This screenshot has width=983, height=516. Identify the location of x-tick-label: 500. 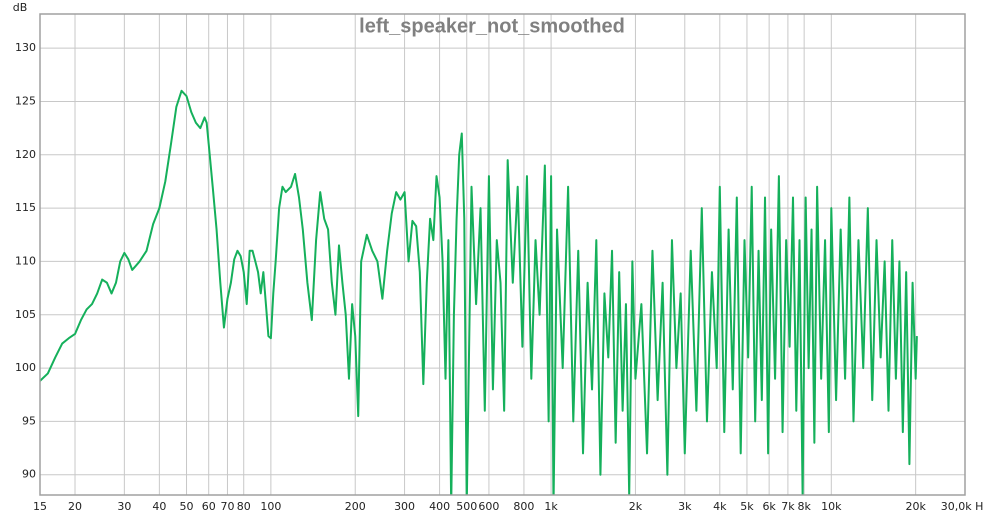
(466, 506).